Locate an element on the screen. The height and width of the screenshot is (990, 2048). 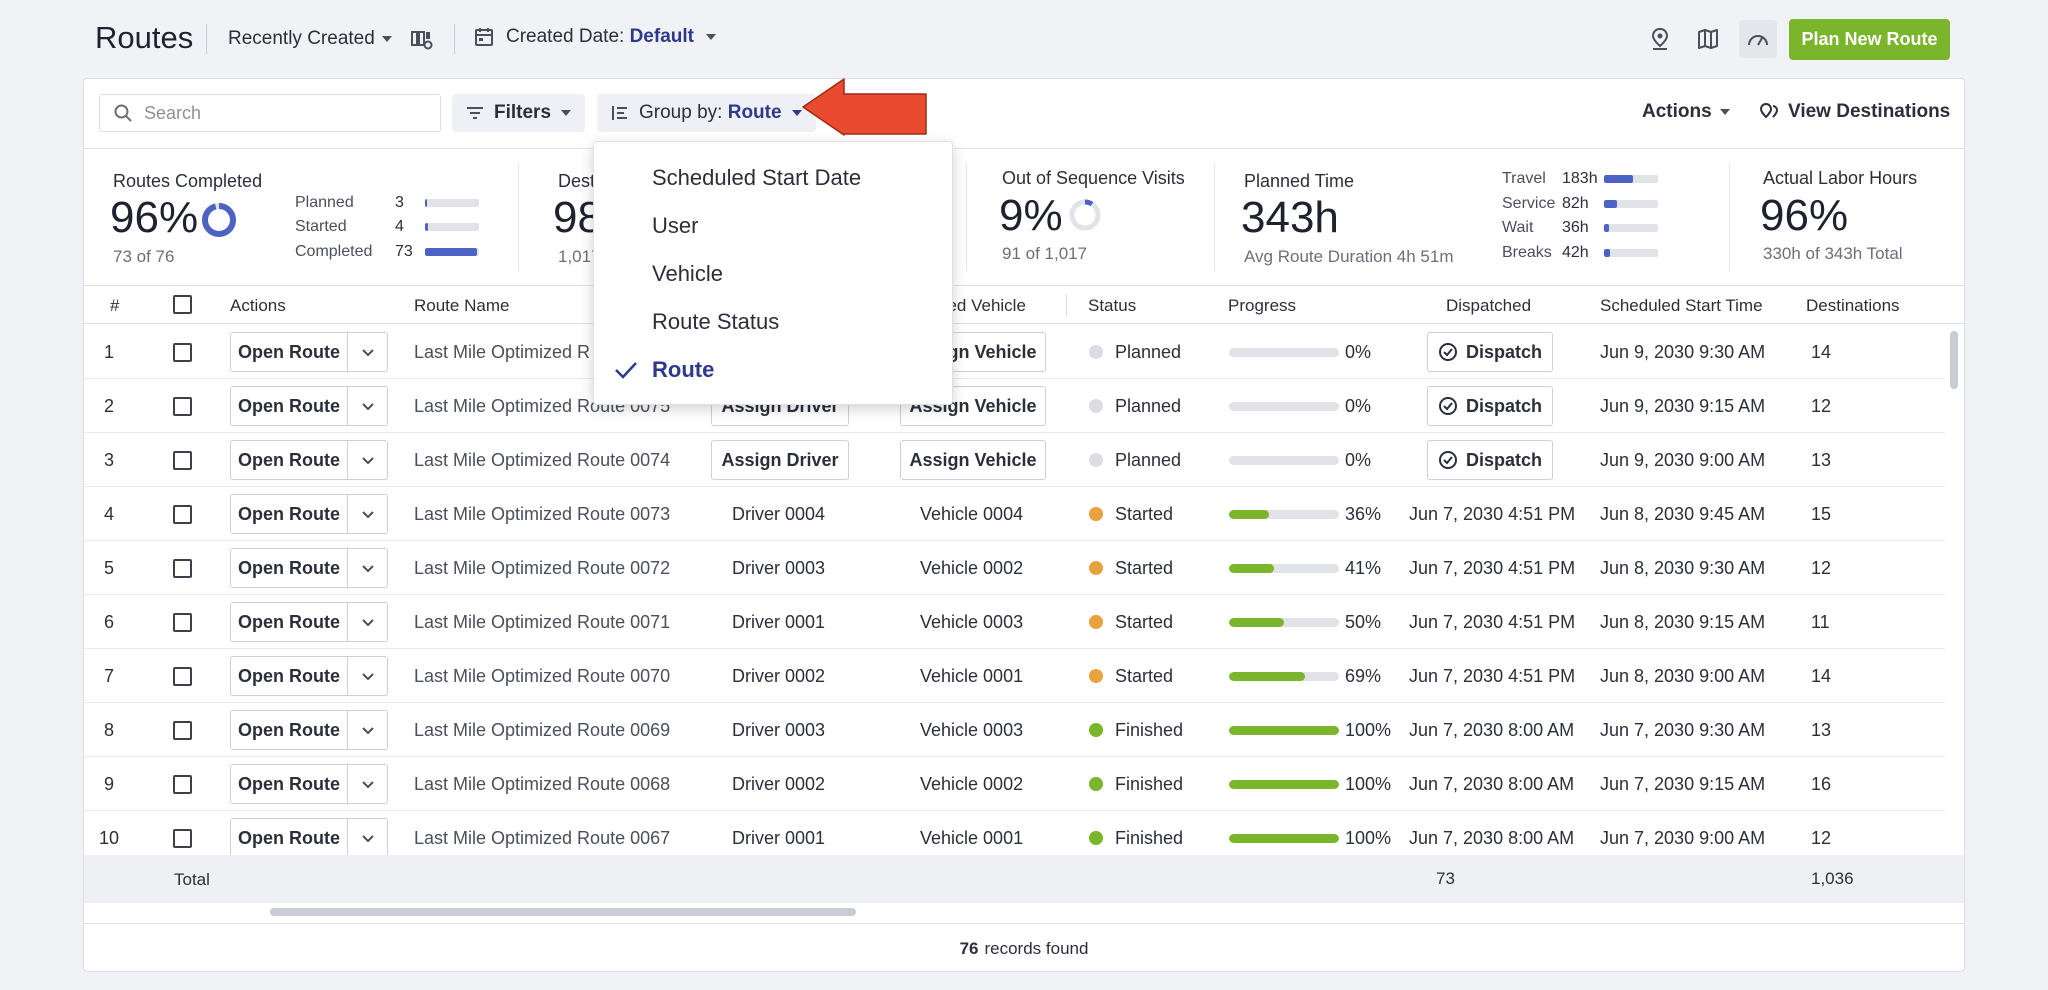
status-dot is located at coordinates (1096, 406).